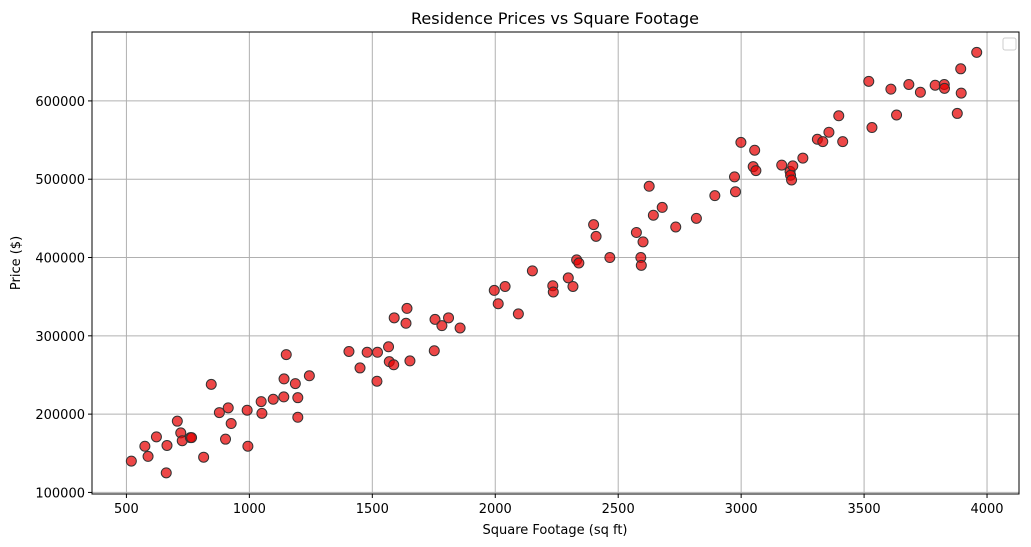  Describe the element at coordinates (60, 337) in the screenshot. I see `y-tick-label: 300000` at that location.